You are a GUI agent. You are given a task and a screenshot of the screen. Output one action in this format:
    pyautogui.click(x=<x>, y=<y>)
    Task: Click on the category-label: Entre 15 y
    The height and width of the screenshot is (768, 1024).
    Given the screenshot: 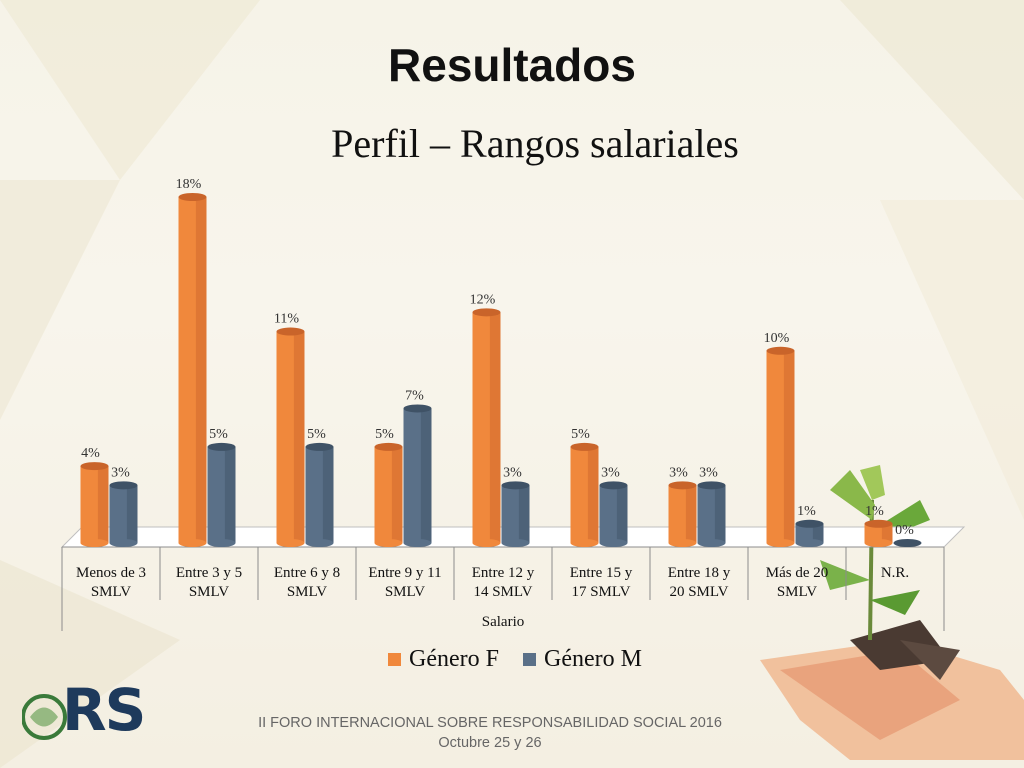 What is the action you would take?
    pyautogui.click(x=601, y=573)
    